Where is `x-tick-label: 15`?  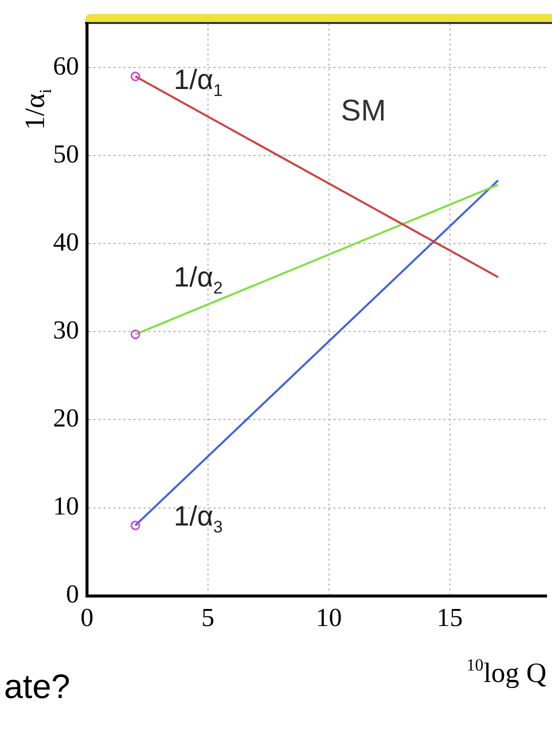 x-tick-label: 15 is located at coordinates (449, 617).